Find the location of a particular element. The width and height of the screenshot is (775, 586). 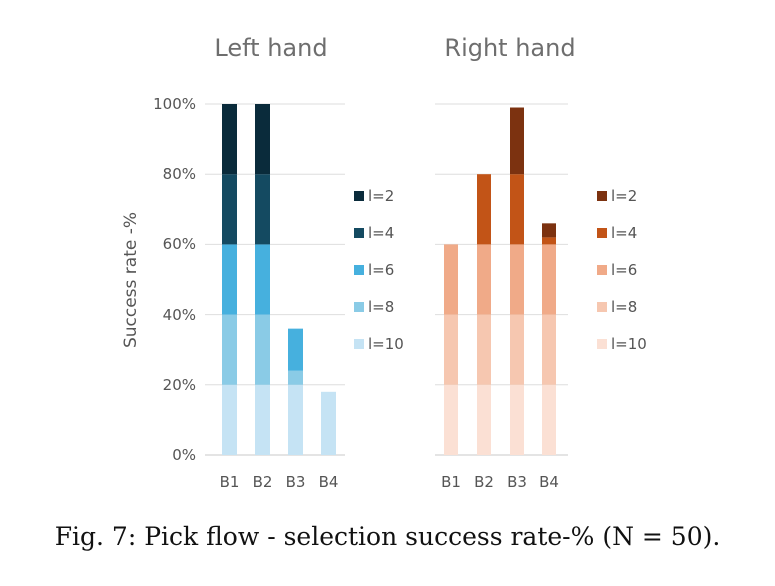

right-chart-title: Right hand is located at coordinates (509, 48).